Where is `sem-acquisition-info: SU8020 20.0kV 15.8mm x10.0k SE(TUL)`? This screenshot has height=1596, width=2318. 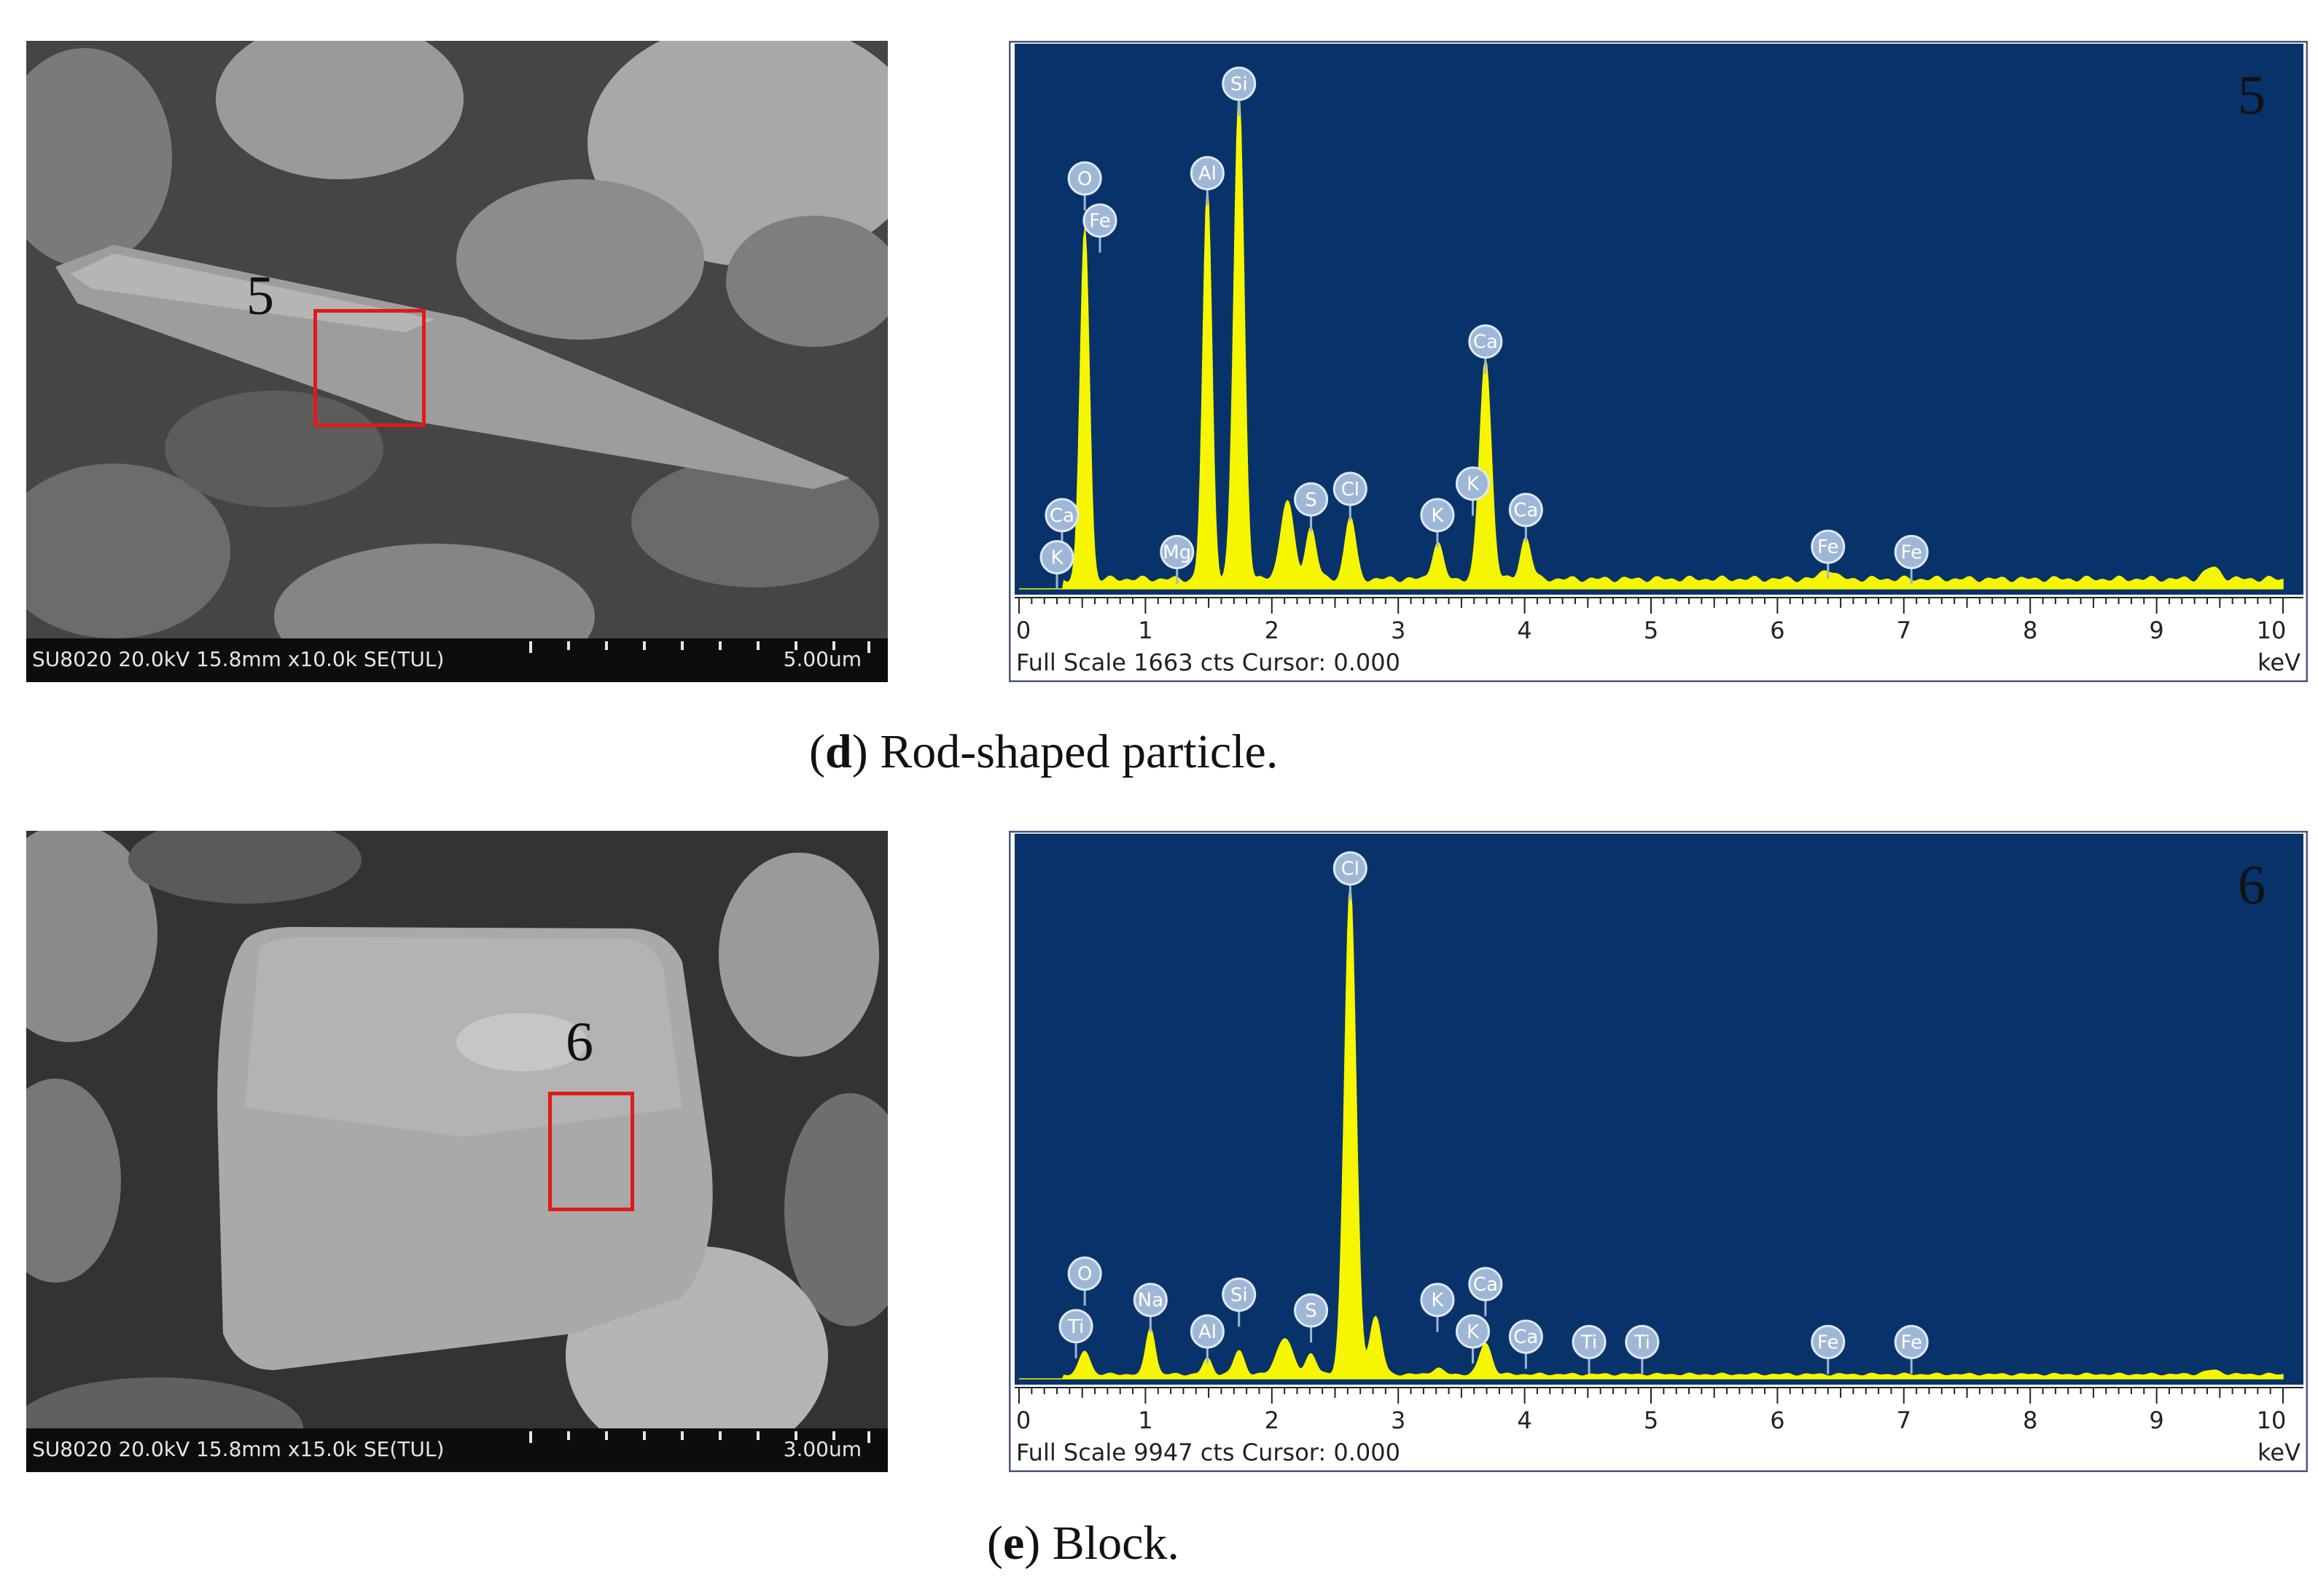 sem-acquisition-info: SU8020 20.0kV 15.8mm x10.0k SE(TUL) is located at coordinates (238, 659).